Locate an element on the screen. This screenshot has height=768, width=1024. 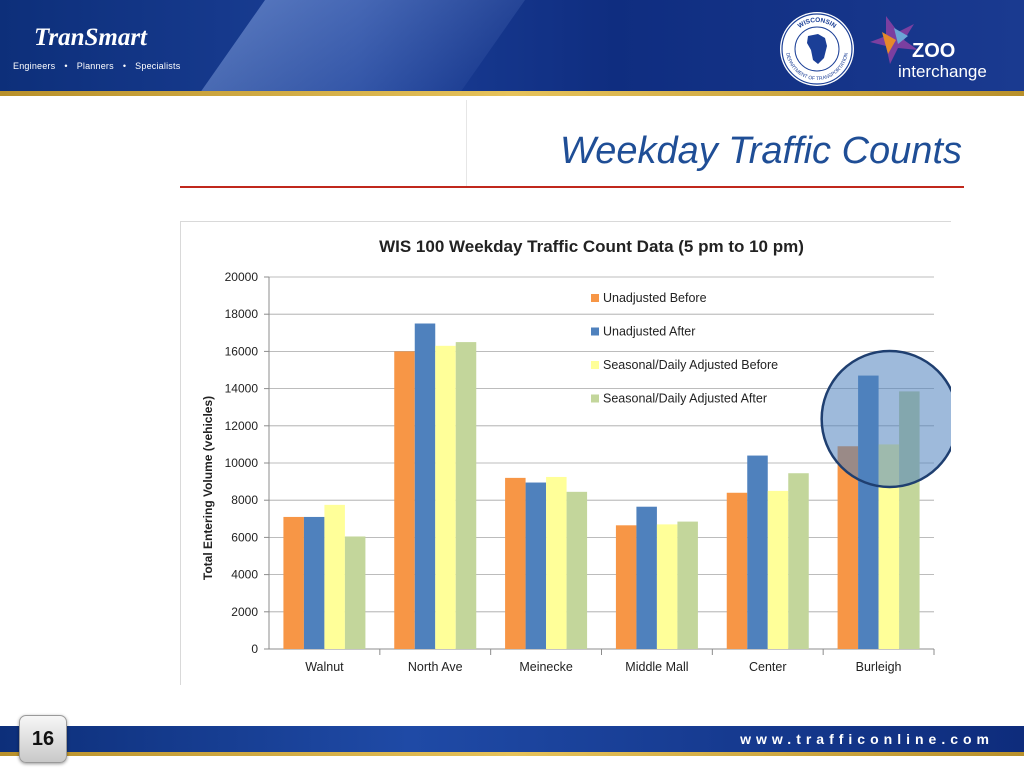
bar-seasonal-daily-adjusted-after-meinecke is located at coordinates (577, 570).